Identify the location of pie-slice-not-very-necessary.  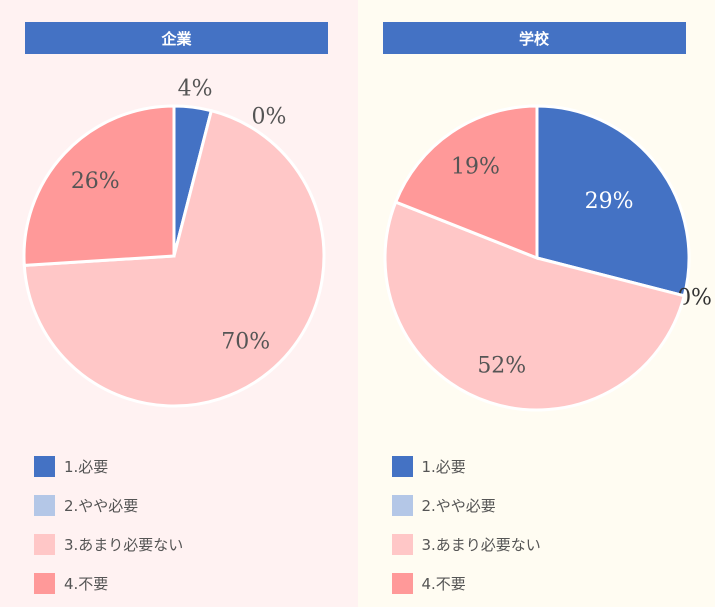
(534, 306).